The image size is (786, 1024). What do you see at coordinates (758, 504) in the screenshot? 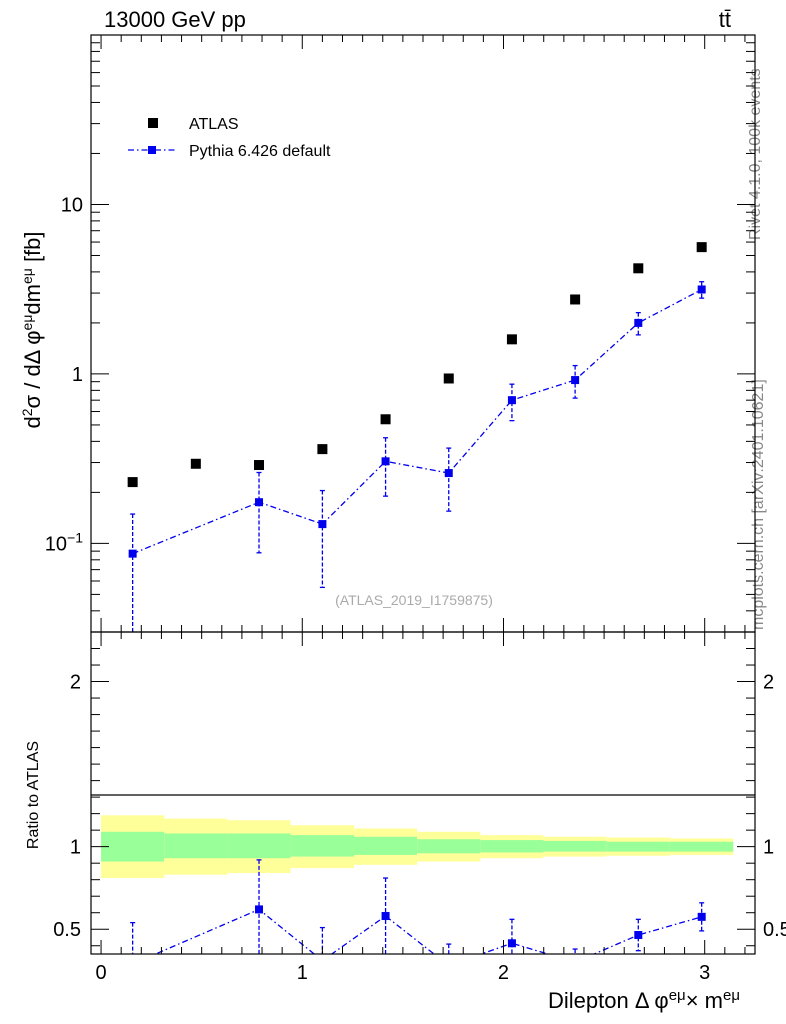
I see `mcplots-label: mcplots.cern.ch [arXiv:2401.10621]` at bounding box center [758, 504].